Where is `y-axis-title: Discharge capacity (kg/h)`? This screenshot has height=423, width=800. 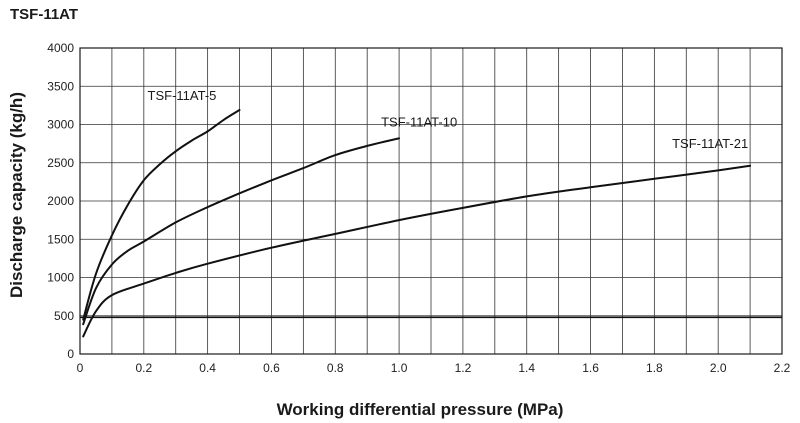
y-axis-title: Discharge capacity (kg/h) is located at coordinates (16, 195).